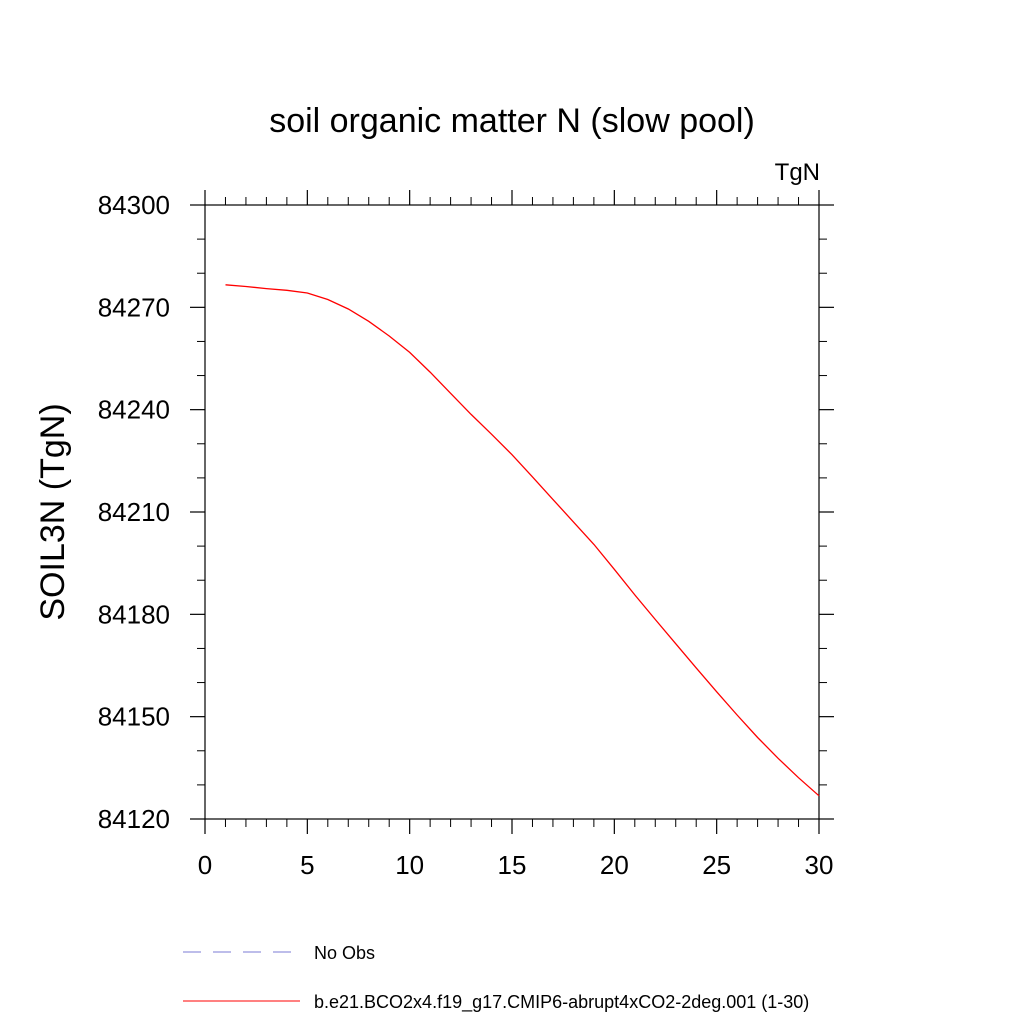 This screenshot has width=1024, height=1024. I want to click on units-label: TgN, so click(797, 172).